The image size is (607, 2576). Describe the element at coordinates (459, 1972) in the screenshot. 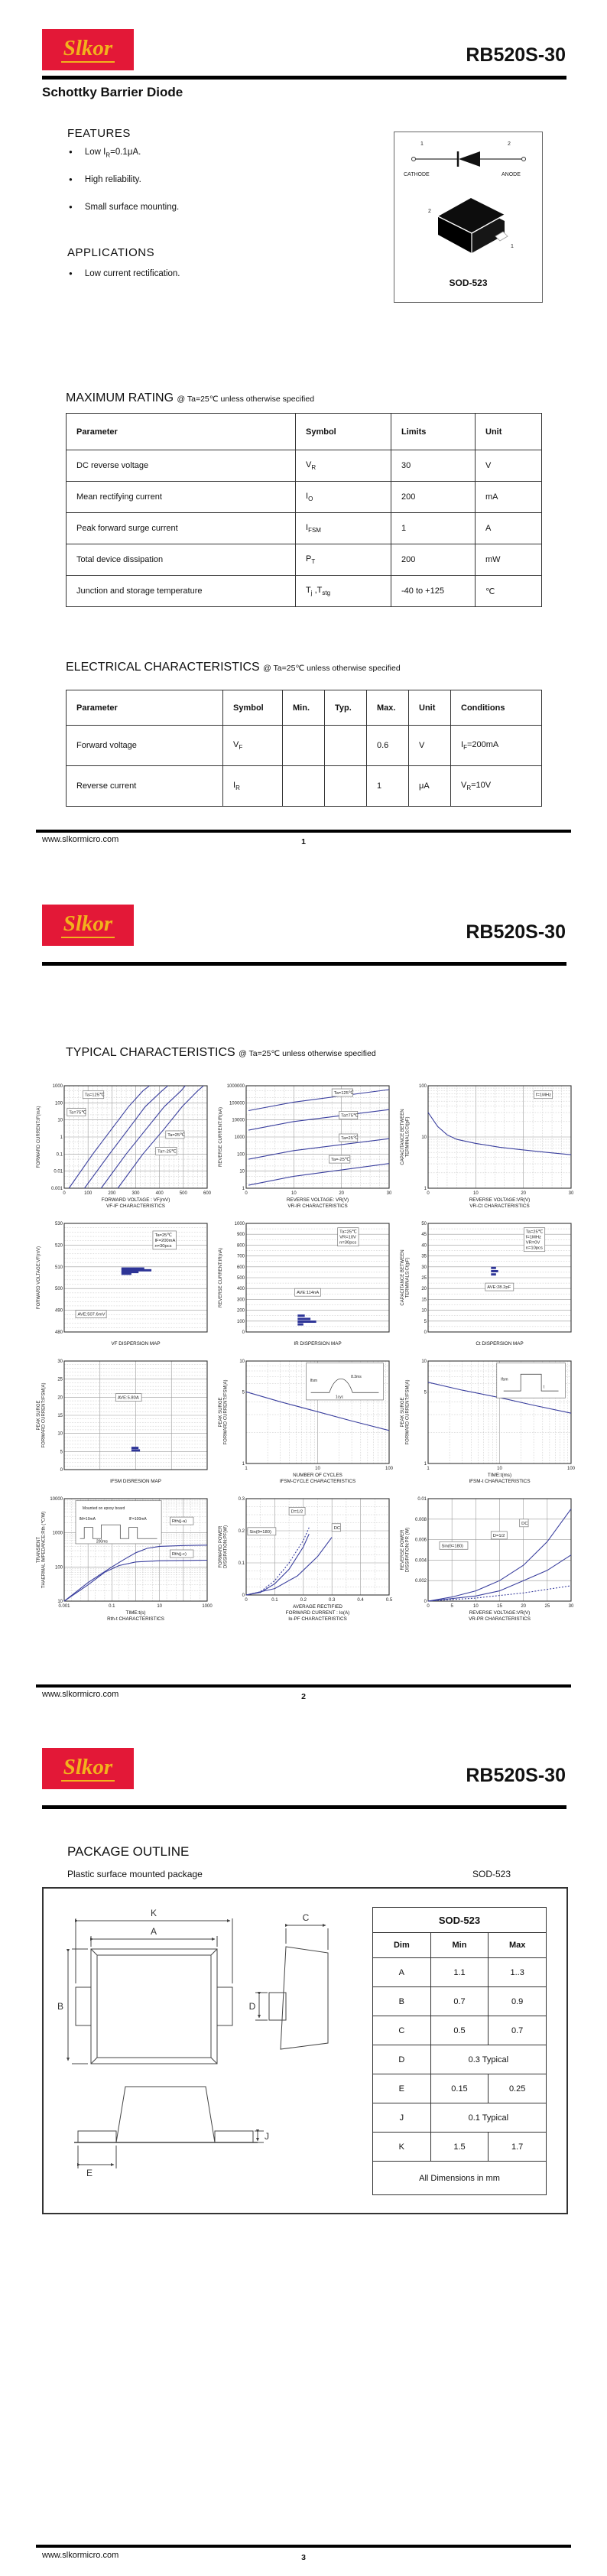

I see `table-row: A 1.1 1..3` at that location.